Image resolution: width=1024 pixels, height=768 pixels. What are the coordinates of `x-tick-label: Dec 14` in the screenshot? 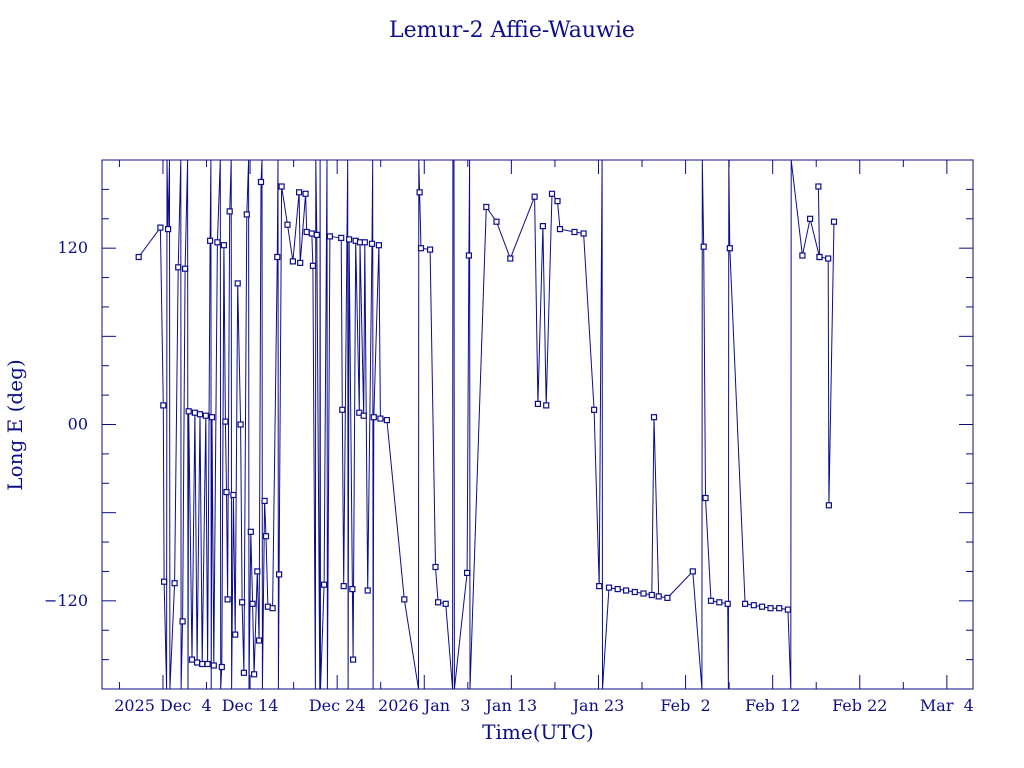 It's located at (250, 705).